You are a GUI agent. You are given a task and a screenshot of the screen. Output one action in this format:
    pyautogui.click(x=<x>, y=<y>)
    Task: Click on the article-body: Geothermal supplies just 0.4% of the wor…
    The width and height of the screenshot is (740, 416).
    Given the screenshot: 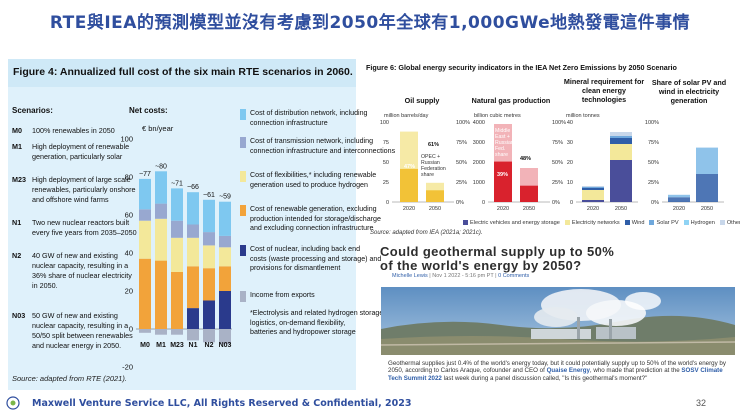 What is the action you would take?
    pyautogui.click(x=557, y=371)
    